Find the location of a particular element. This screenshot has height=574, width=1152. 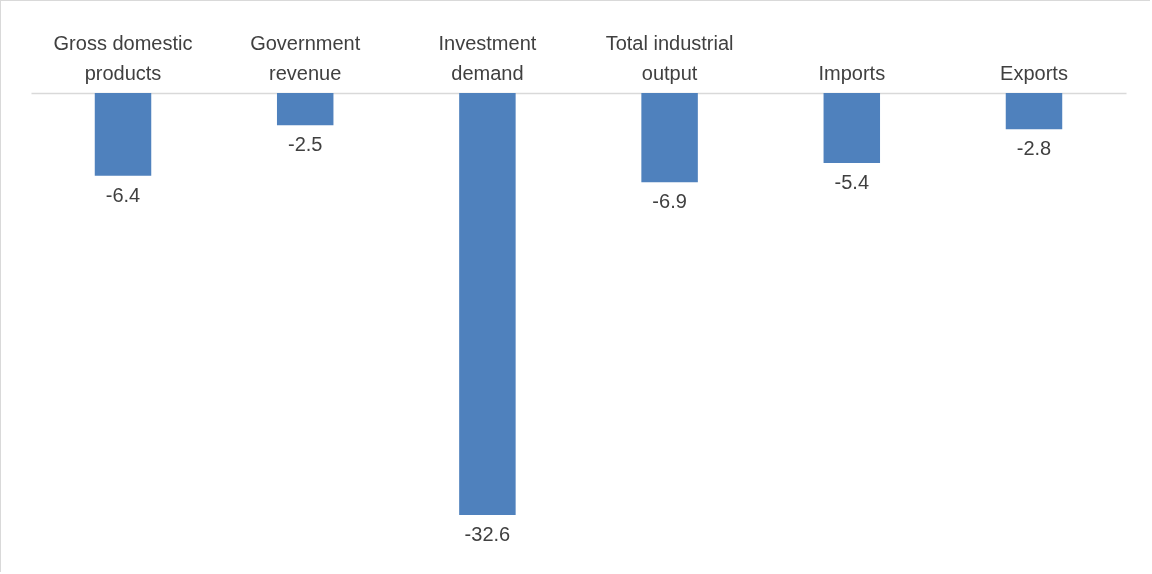

x-tick-label: Exports is located at coordinates (1034, 72).